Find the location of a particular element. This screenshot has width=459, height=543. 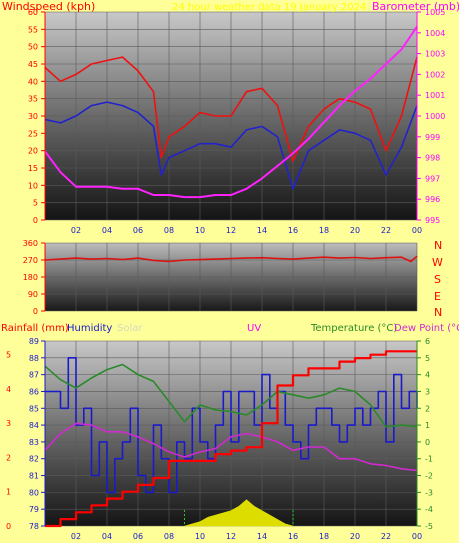

compass-labels: N W S E N is located at coordinates (437, 279).